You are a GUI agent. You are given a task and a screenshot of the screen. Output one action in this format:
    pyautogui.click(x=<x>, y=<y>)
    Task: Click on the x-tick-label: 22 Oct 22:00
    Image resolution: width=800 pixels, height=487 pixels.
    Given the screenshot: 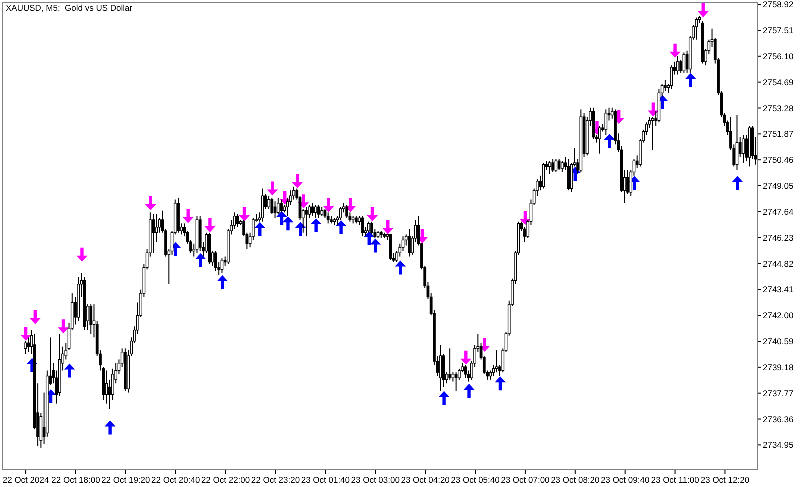 What is the action you would take?
    pyautogui.click(x=225, y=480)
    